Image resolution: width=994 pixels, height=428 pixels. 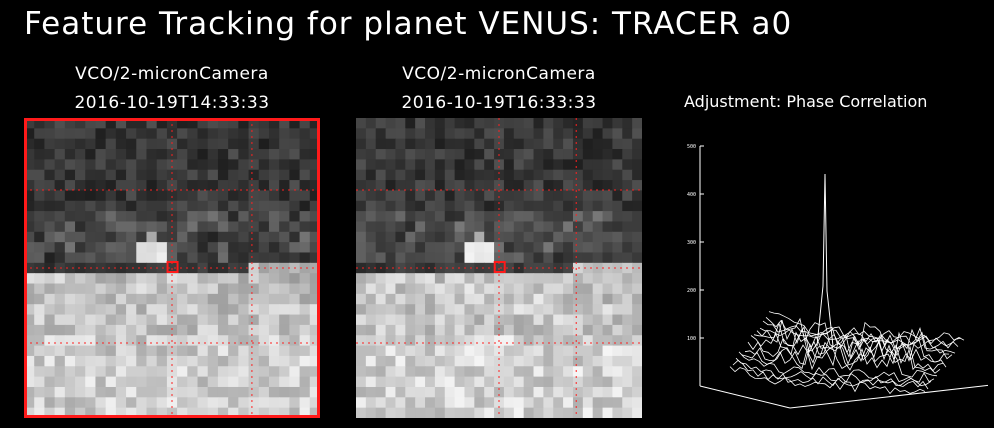 I want to click on y-axis, so click(x=891, y=396).